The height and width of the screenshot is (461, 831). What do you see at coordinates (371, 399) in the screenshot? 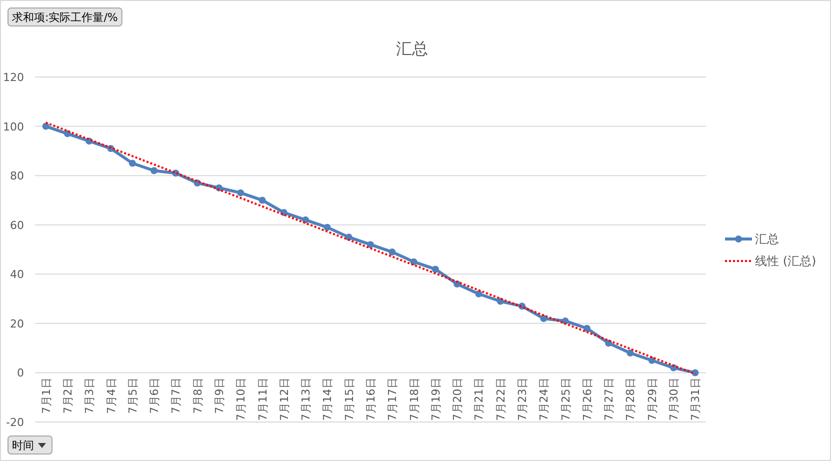
I see `x-tick-label: 7月16日` at bounding box center [371, 399].